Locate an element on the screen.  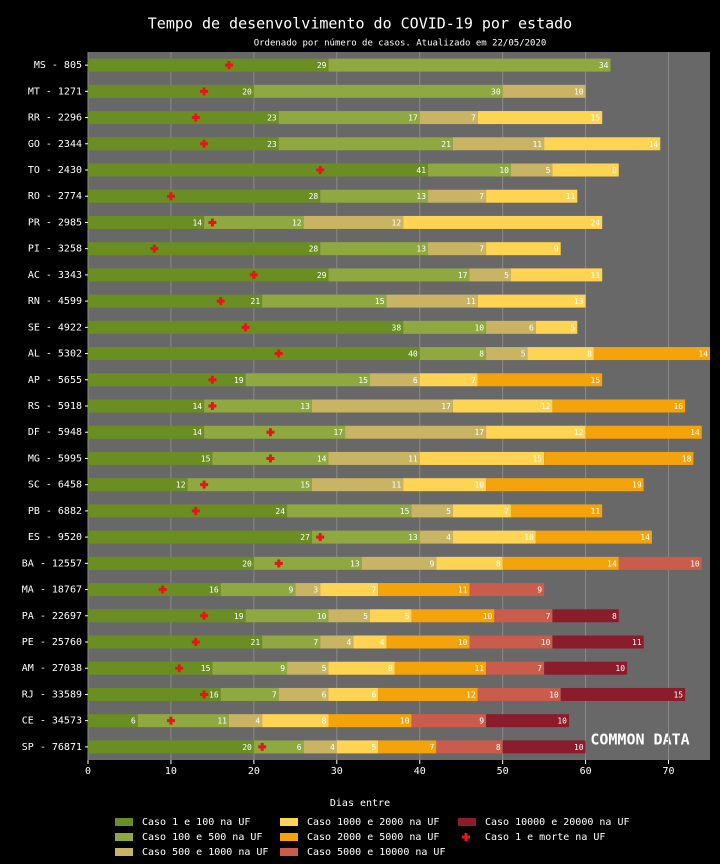
y-tick-label: SE - 4922 is located at coordinates (55, 327).